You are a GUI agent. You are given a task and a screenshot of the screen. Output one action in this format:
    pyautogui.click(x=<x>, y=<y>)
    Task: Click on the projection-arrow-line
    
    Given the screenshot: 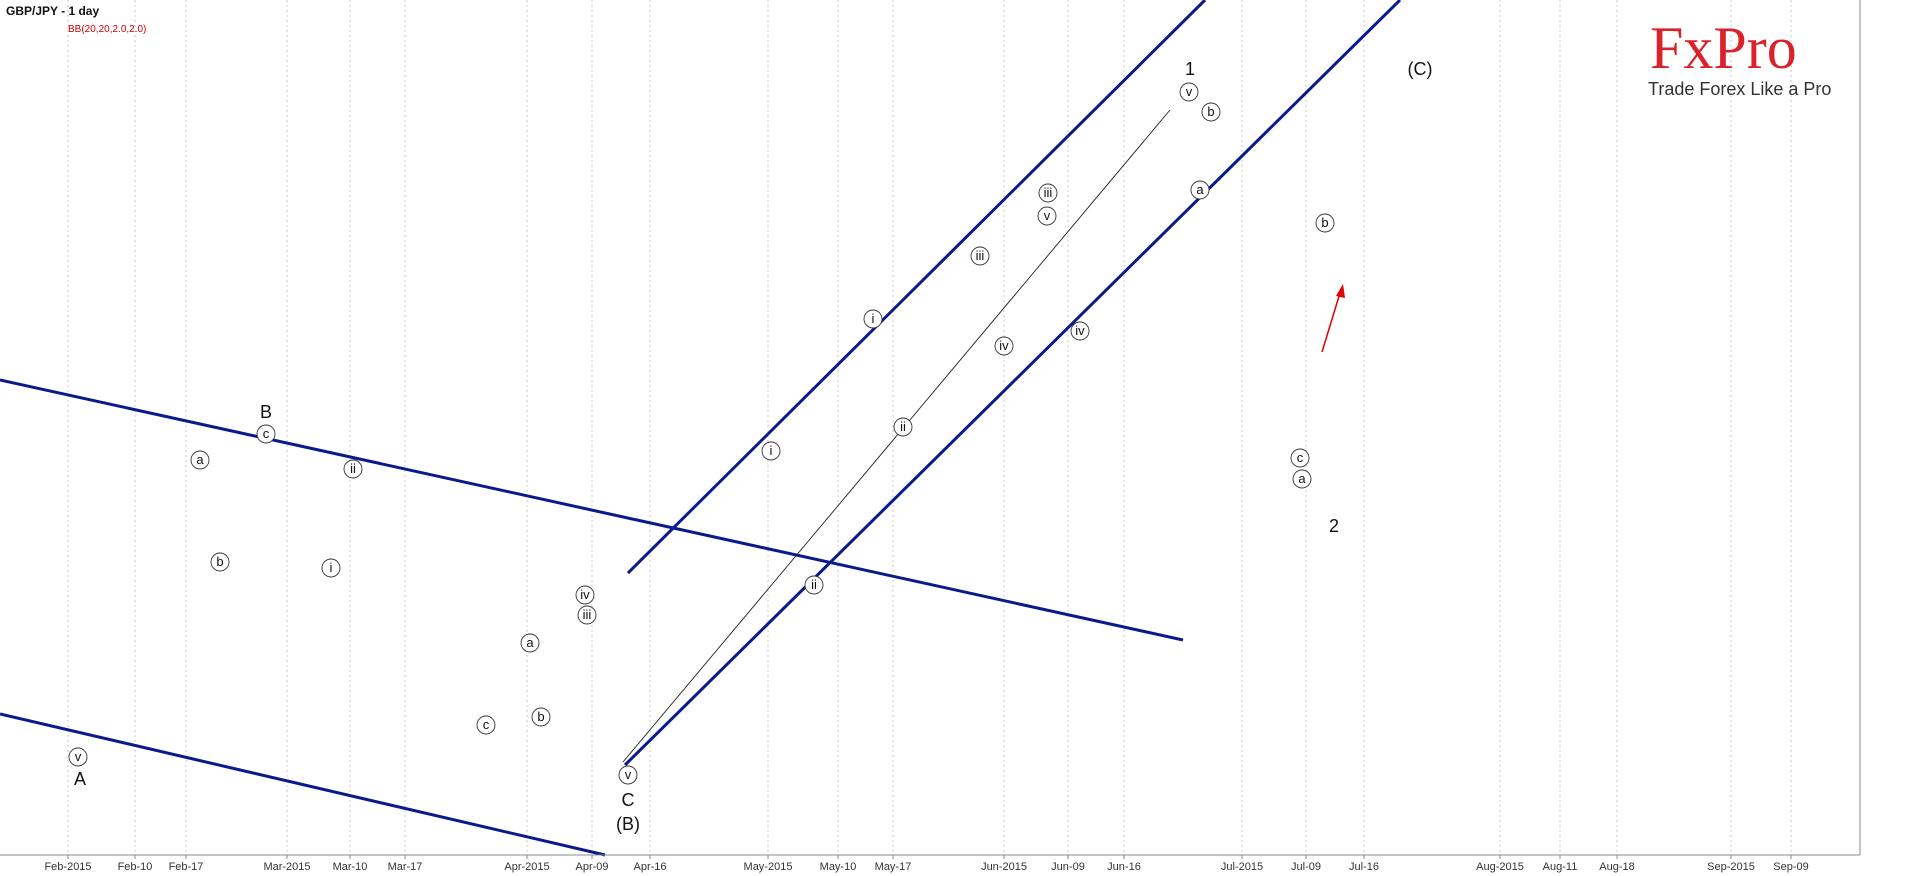 What is the action you would take?
    pyautogui.click(x=1331, y=322)
    